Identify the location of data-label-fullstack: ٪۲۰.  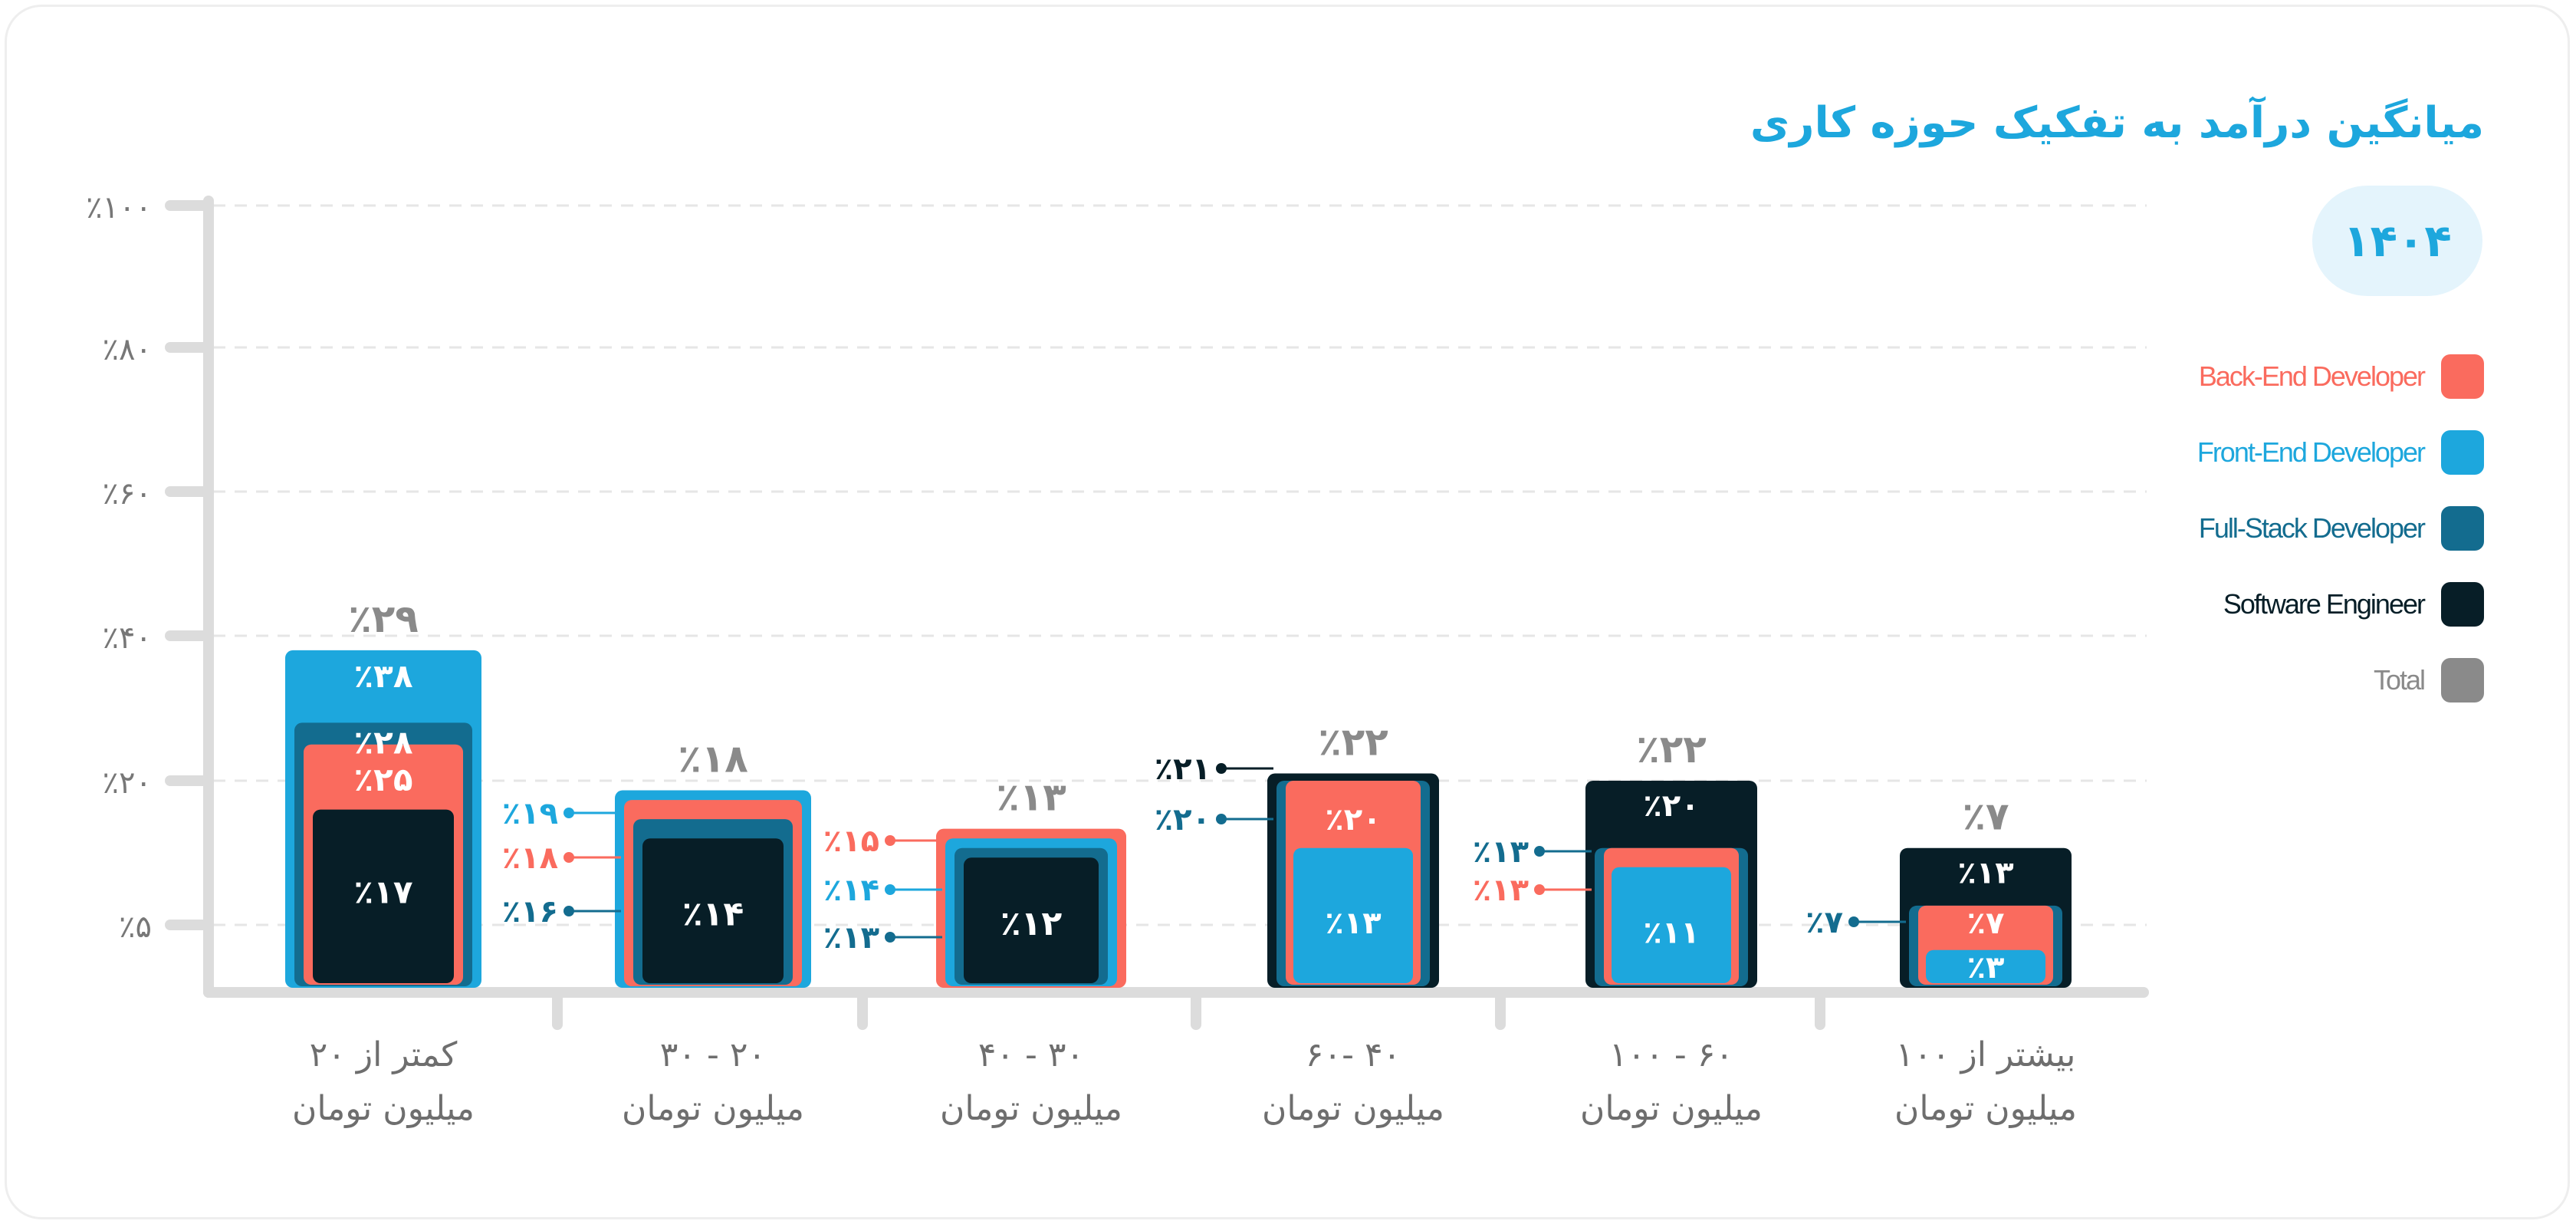
(1183, 819).